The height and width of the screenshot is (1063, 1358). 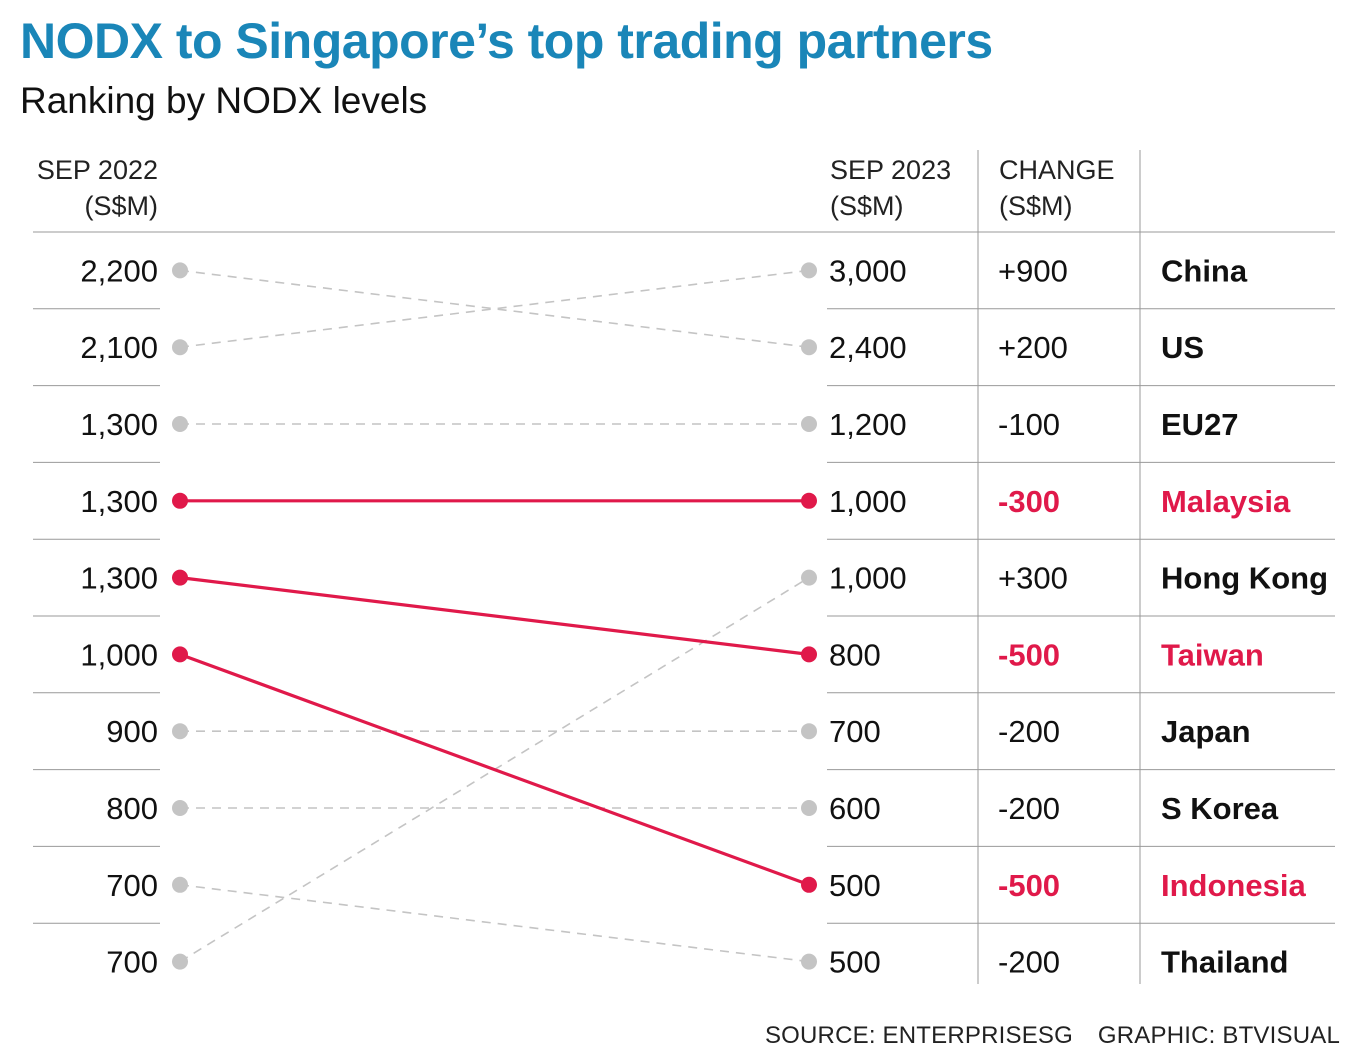 I want to click on change-label-hong-kong: +300, so click(x=1033, y=578).